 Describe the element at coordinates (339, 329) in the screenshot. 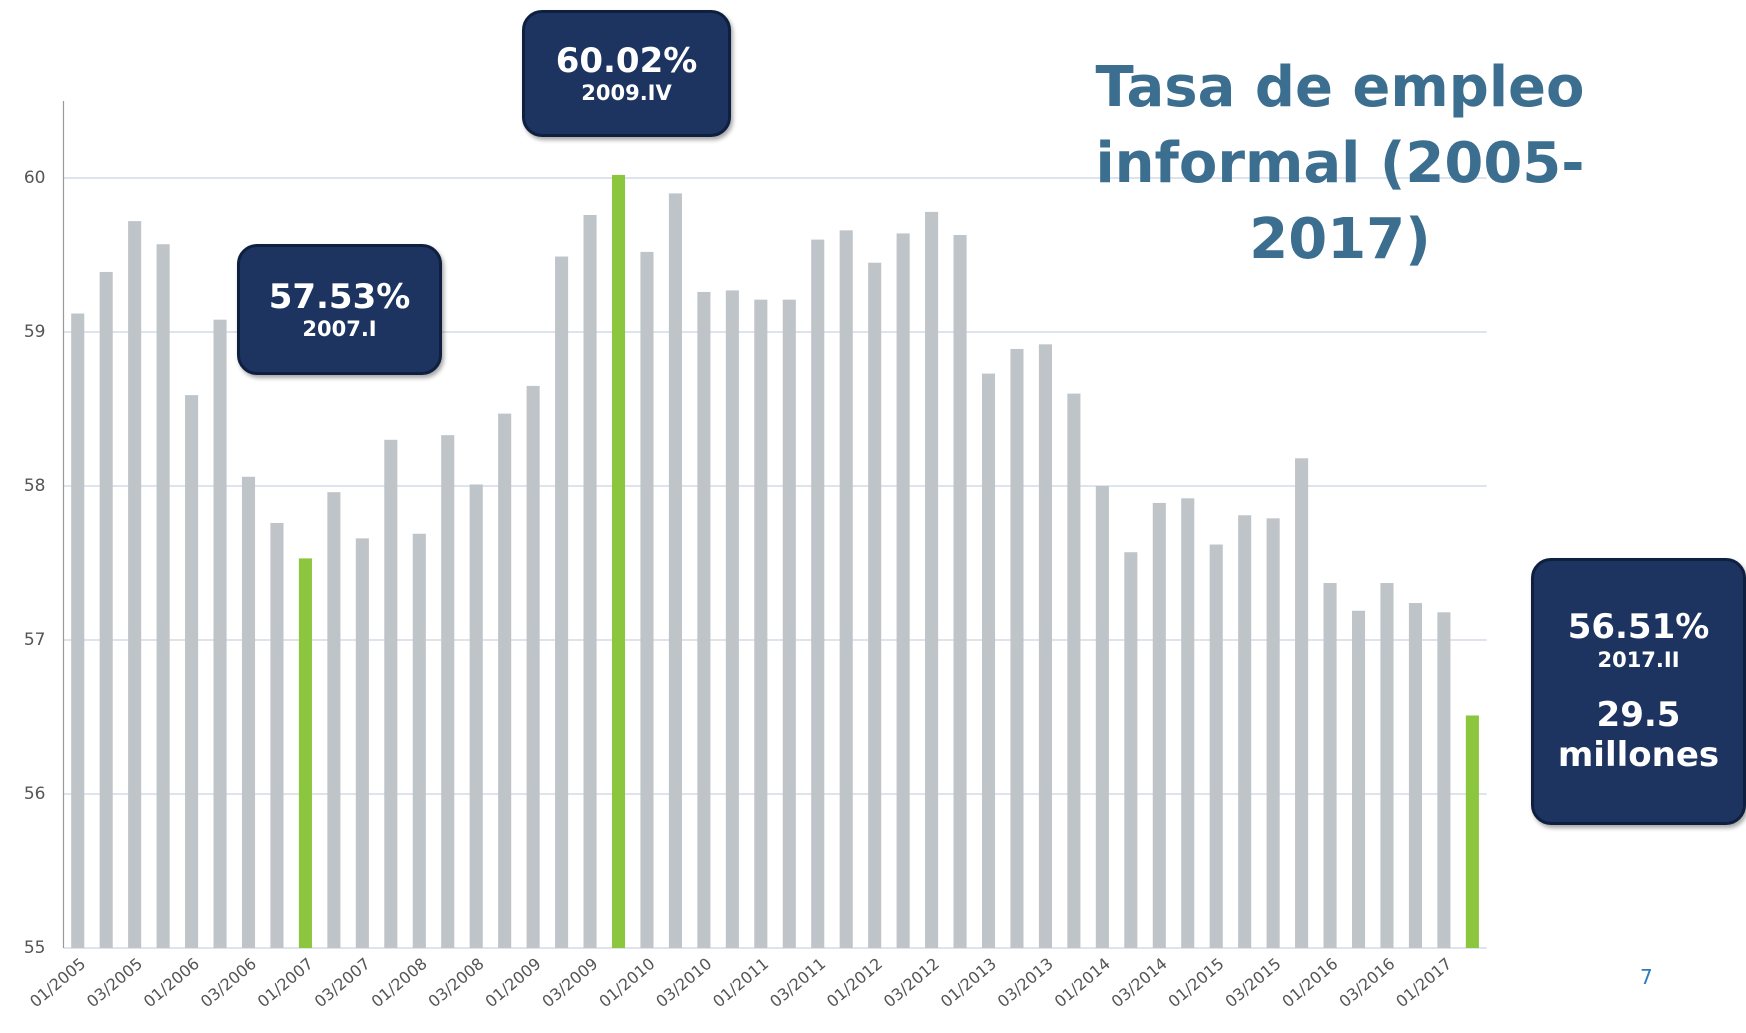

I see `annotation-line: 2007.I` at that location.